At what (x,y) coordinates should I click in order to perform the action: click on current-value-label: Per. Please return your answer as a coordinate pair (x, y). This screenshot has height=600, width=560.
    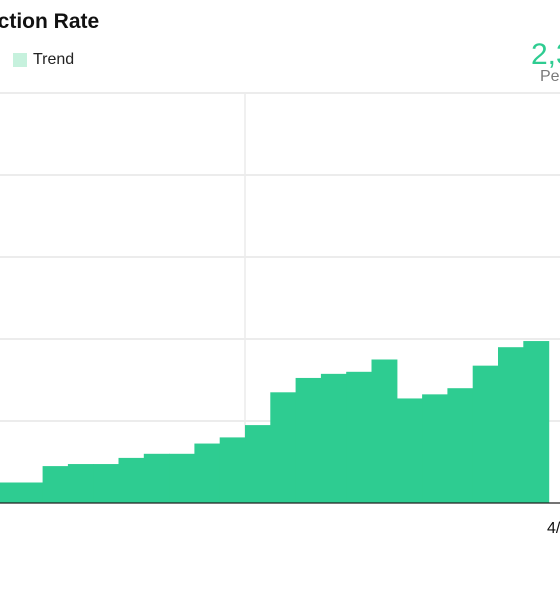
    Looking at the image, I should click on (550, 76).